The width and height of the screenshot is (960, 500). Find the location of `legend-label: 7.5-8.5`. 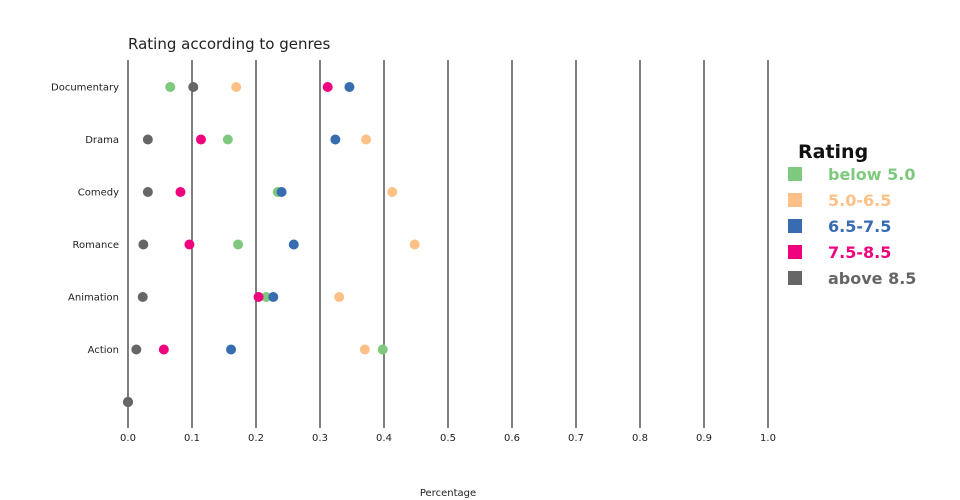

legend-label: 7.5-8.5 is located at coordinates (859, 252).